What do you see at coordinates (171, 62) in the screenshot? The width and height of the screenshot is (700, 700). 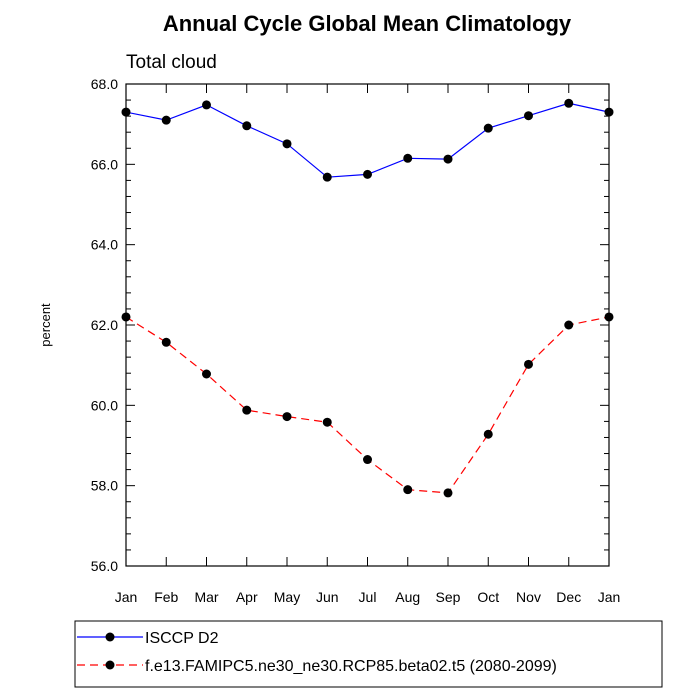 I see `chart-subtitle: Total cloud` at bounding box center [171, 62].